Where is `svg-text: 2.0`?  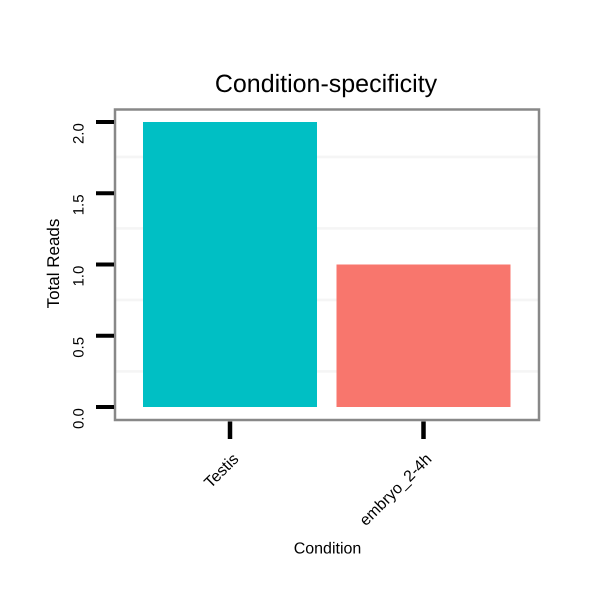
svg-text: 2.0 is located at coordinates (79, 133).